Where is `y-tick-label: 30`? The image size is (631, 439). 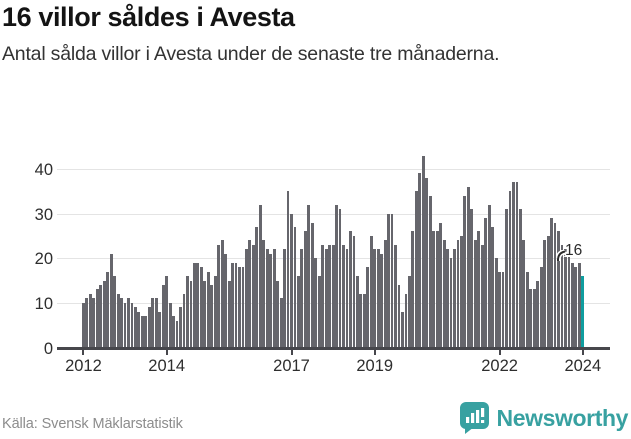 y-tick-label: 30 is located at coordinates (43, 214).